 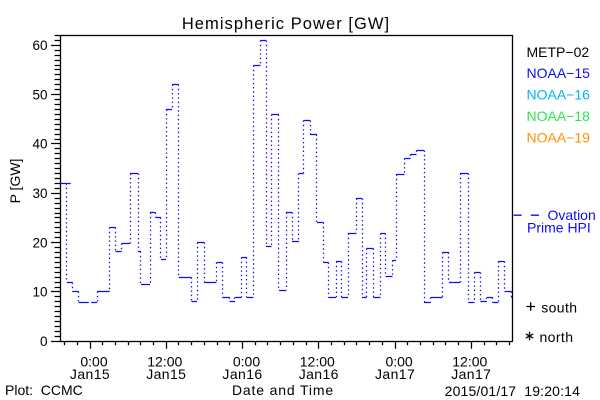 I want to click on svg-text: 50, so click(x=39, y=94).